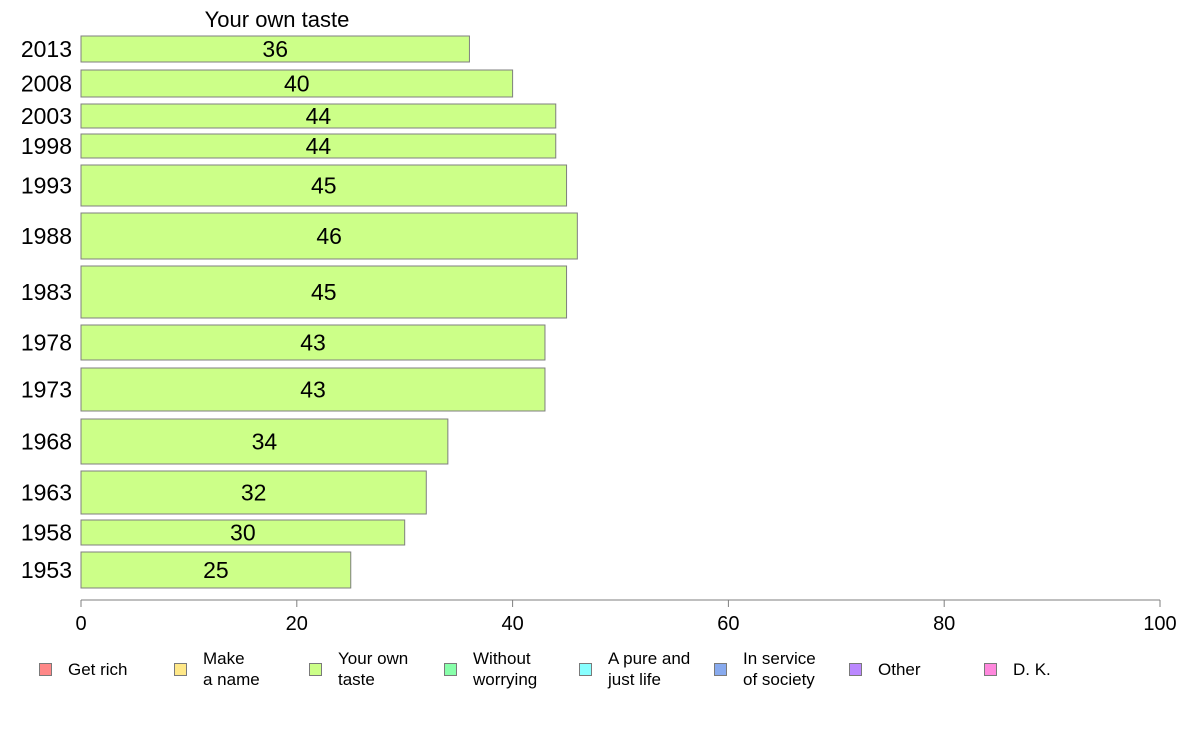  I want to click on legend-item-2: Make a name, so click(217, 669).